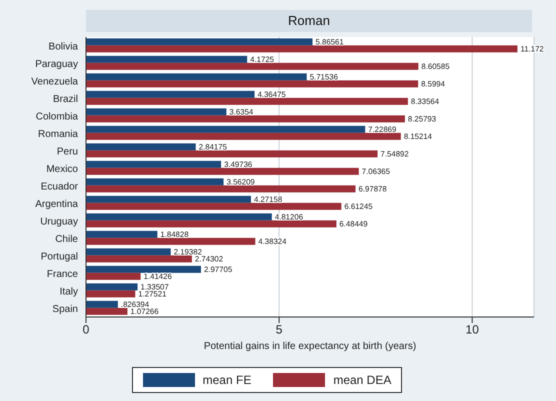 The image size is (556, 401). Describe the element at coordinates (59, 186) in the screenshot. I see `y-tick-label: Ecuador` at that location.